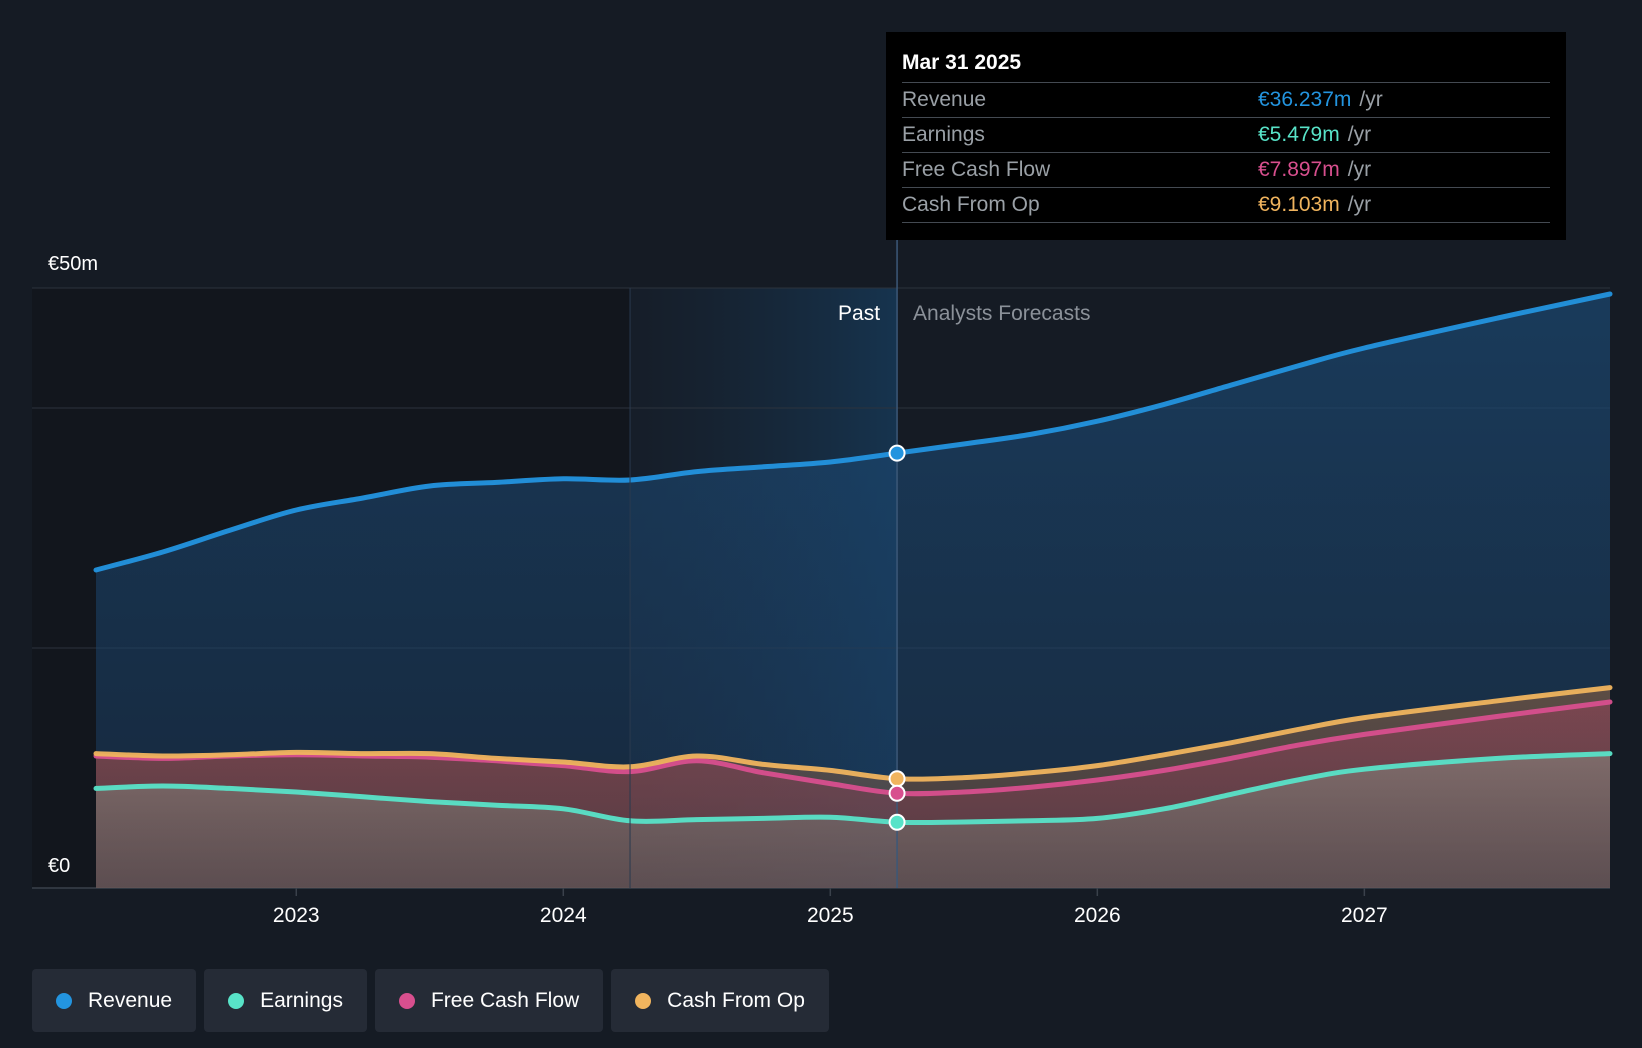 The image size is (1642, 1048). I want to click on tooltip-value: €7.897m, so click(1299, 169).